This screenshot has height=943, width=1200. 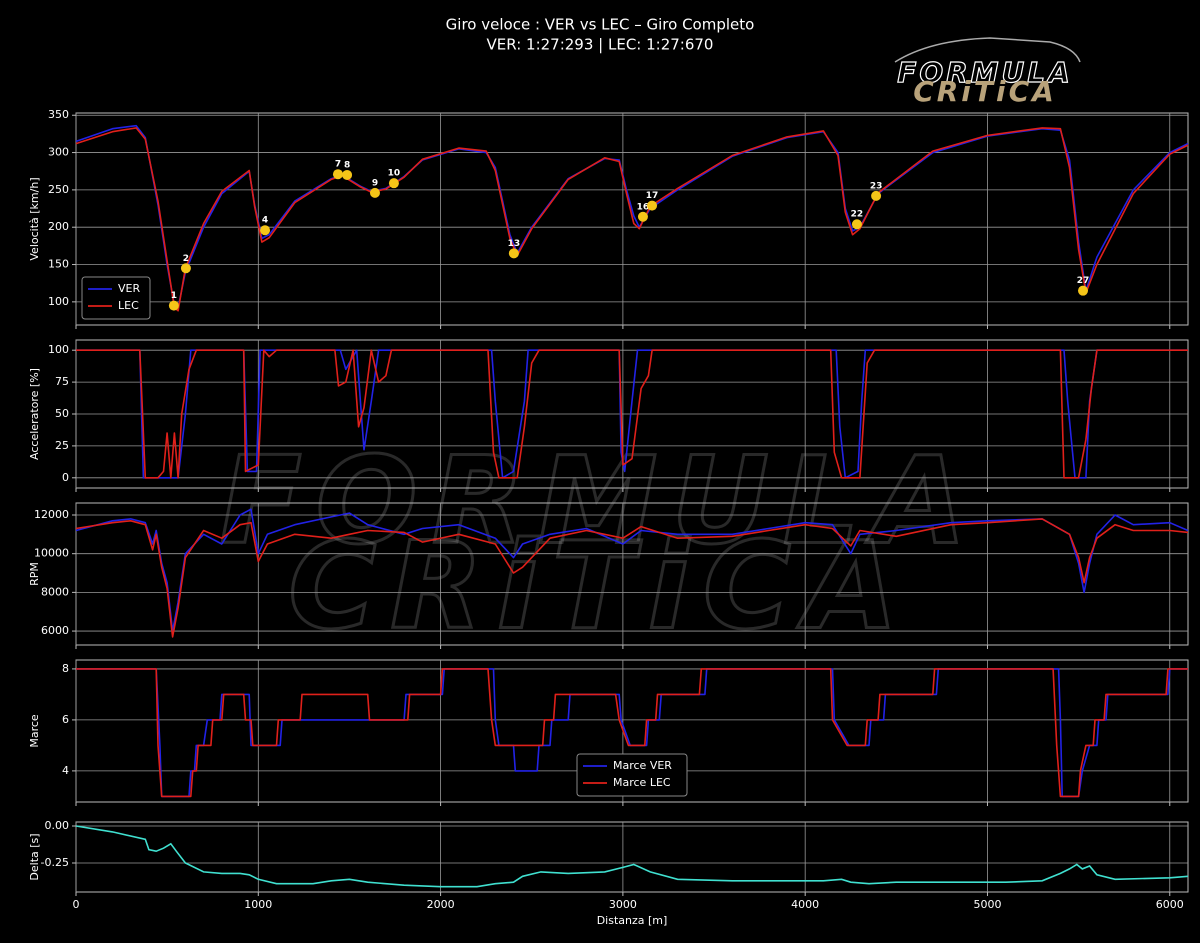 I want to click on corner-label: 7, so click(x=338, y=165).